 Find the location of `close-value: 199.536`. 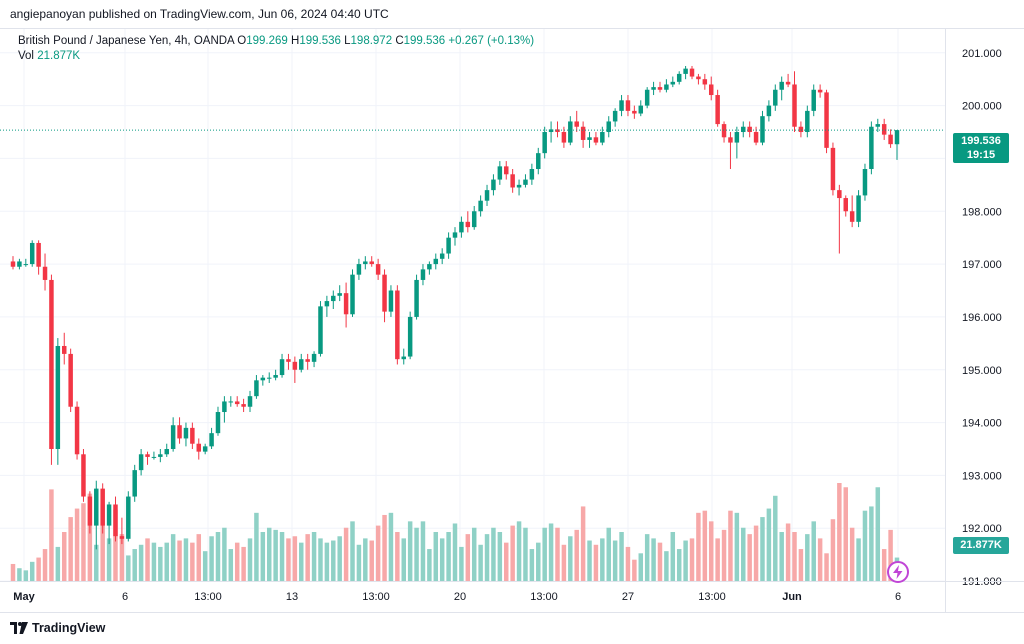

close-value: 199.536 is located at coordinates (424, 41).